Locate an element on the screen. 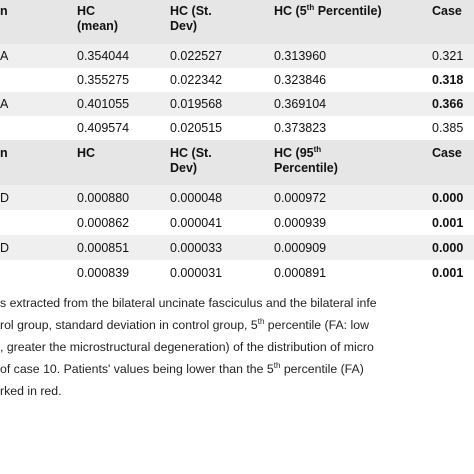 The image size is (474, 474). cell-sd: 0.022342 is located at coordinates (196, 80).